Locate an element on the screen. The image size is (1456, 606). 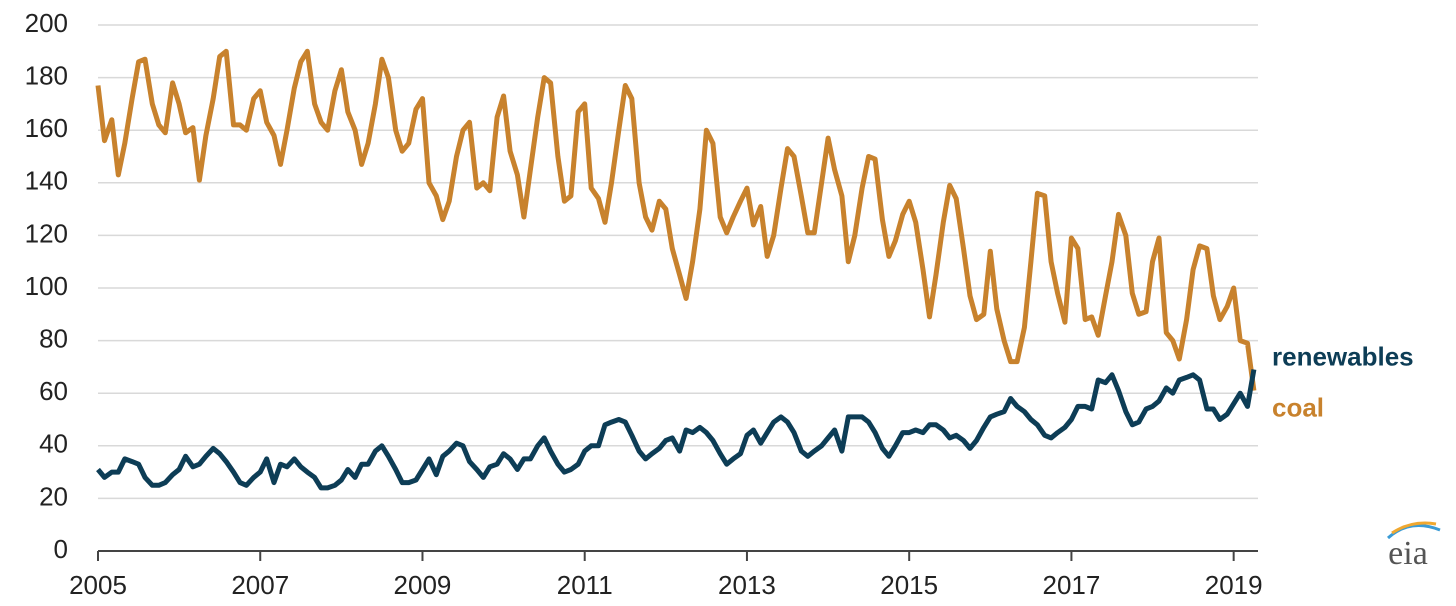
x-tick-label: 2015 is located at coordinates (909, 585).